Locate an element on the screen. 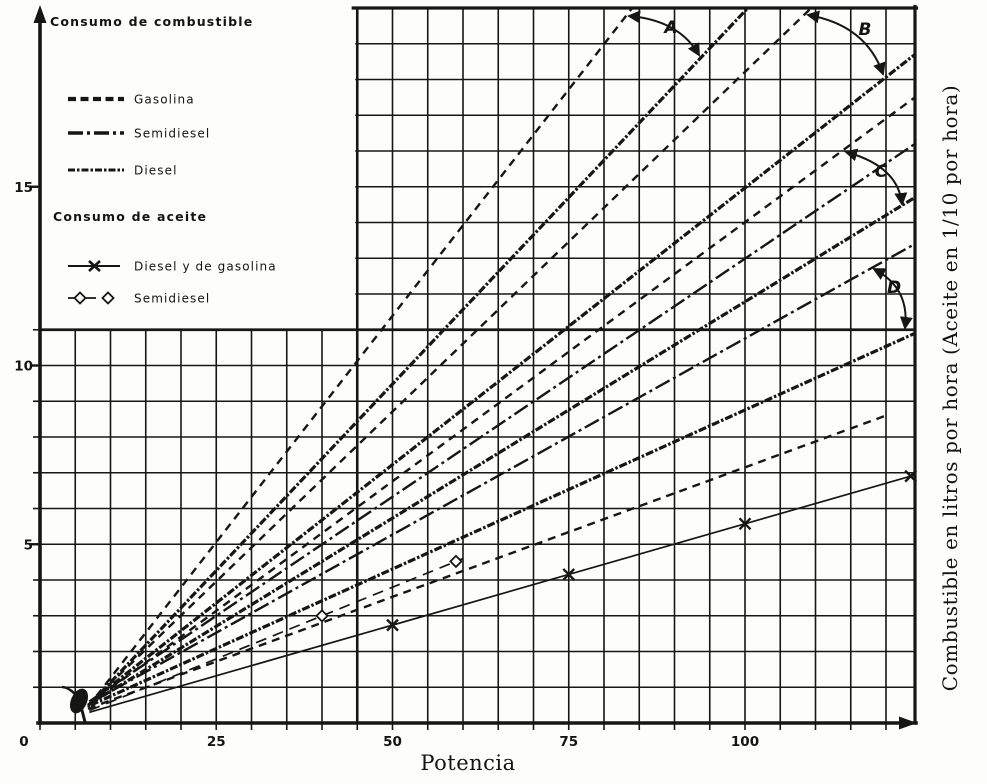  convergence-blob is located at coordinates (75, 704).